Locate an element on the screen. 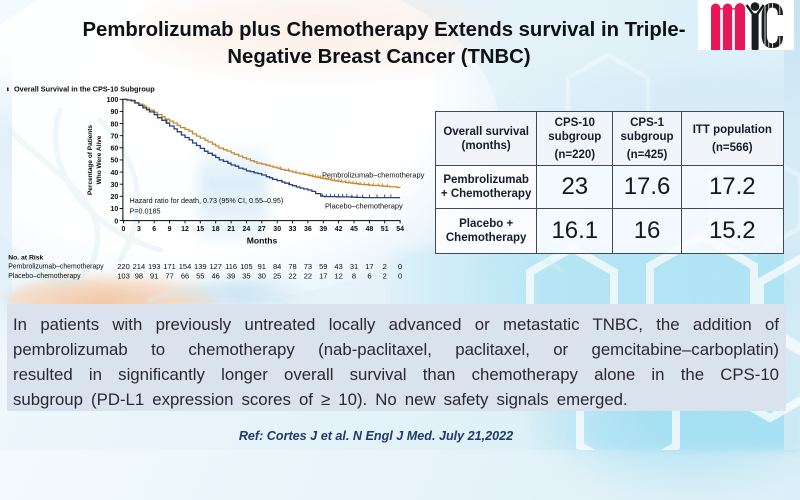 This screenshot has width=800, height=500. svg-text: 50 is located at coordinates (115, 161).